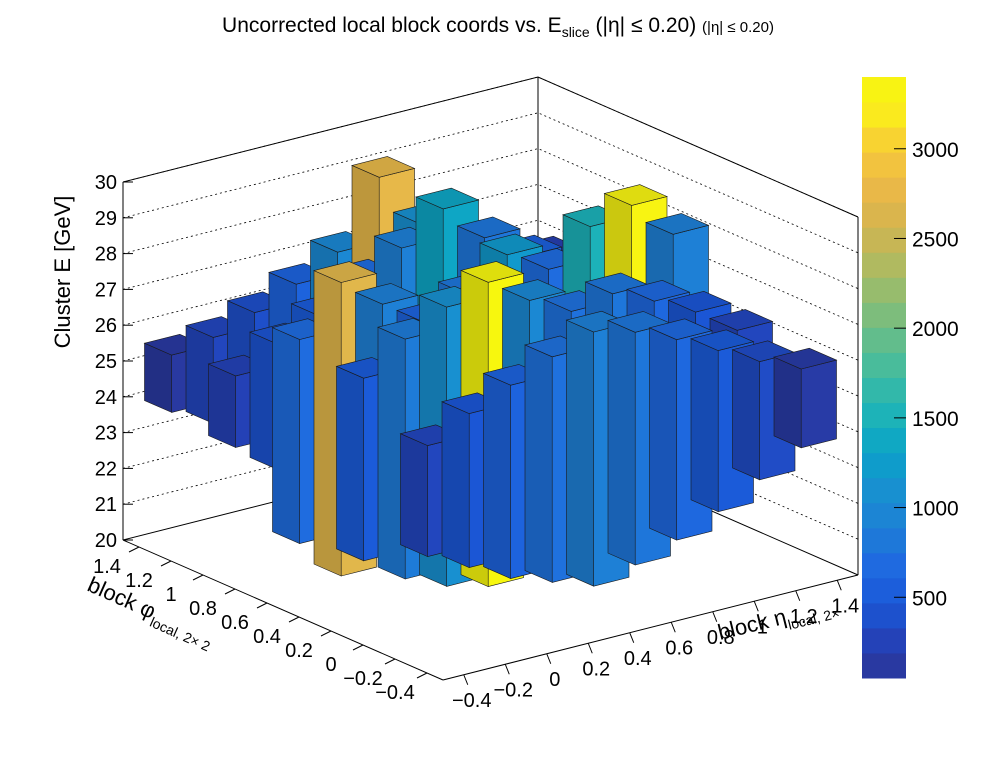 The width and height of the screenshot is (996, 772). Describe the element at coordinates (106, 505) in the screenshot. I see `z-tick-label: 21` at that location.